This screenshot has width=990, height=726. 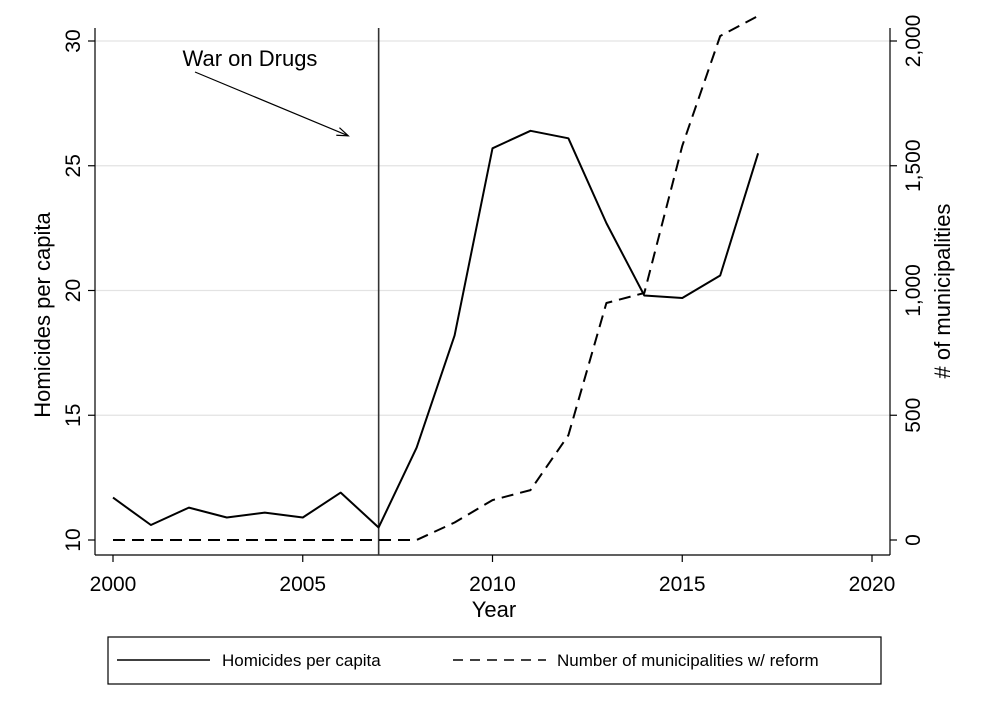 I want to click on y-tick-label-20: 20, so click(x=73, y=290).